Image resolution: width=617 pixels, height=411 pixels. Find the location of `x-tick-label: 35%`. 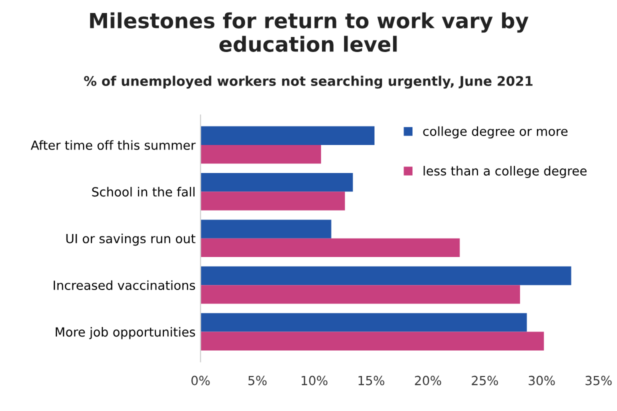

x-tick-label: 35% is located at coordinates (599, 381).